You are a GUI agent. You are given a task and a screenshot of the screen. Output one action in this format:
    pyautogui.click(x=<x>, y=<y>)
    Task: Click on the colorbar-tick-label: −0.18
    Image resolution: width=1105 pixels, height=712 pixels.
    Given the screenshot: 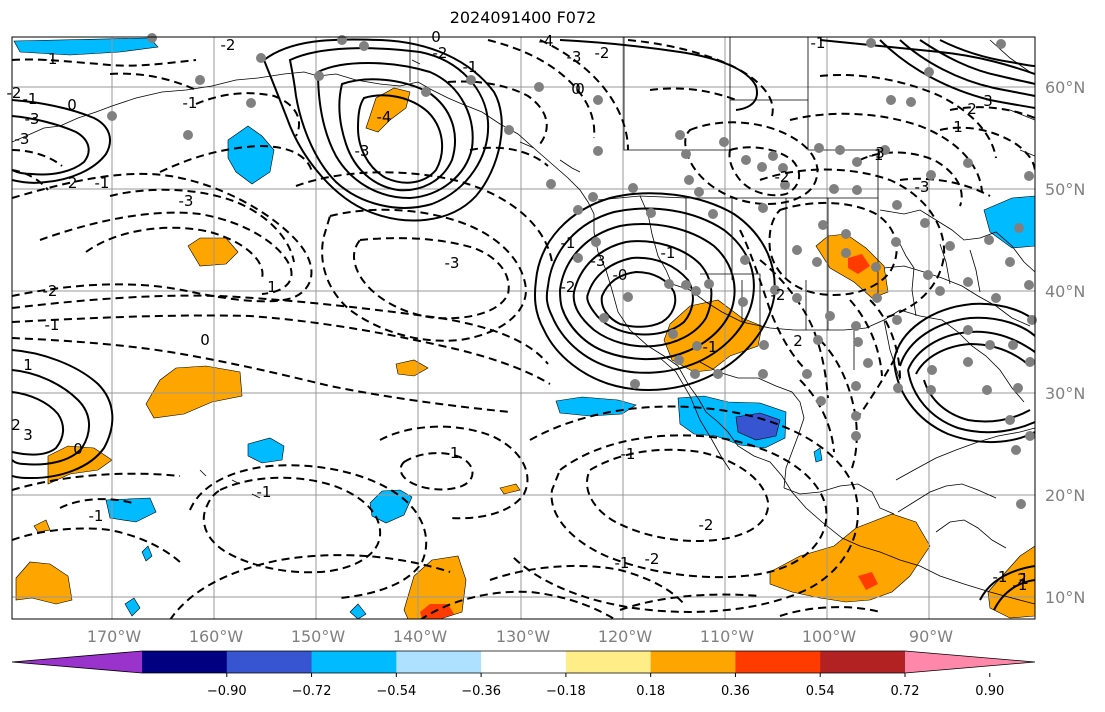 What is the action you would take?
    pyautogui.click(x=566, y=691)
    